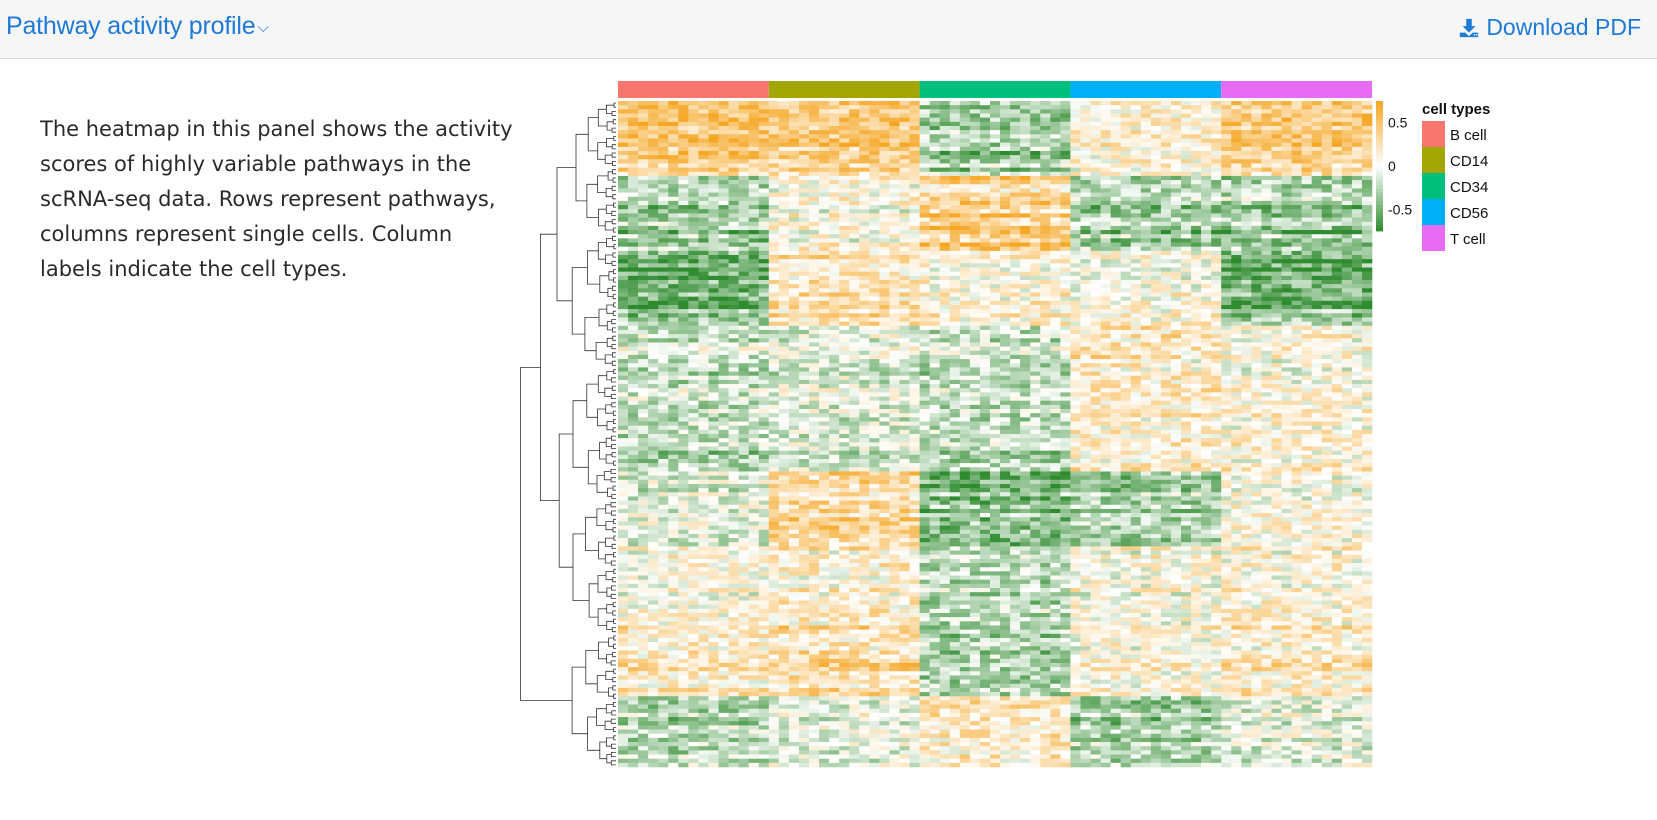 The image size is (1657, 820). I want to click on panel-title-toggle: Pathway activity profile ⌵, so click(137, 26).